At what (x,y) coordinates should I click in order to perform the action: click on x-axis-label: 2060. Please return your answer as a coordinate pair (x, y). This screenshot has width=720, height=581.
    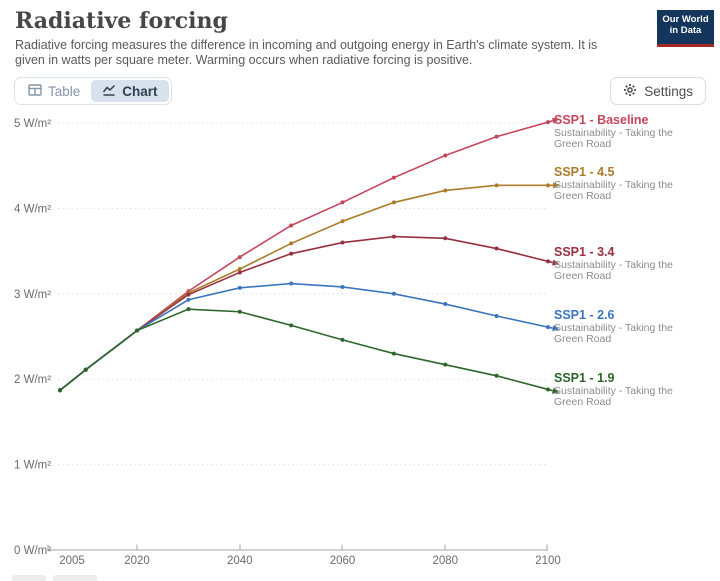
    Looking at the image, I should click on (343, 561).